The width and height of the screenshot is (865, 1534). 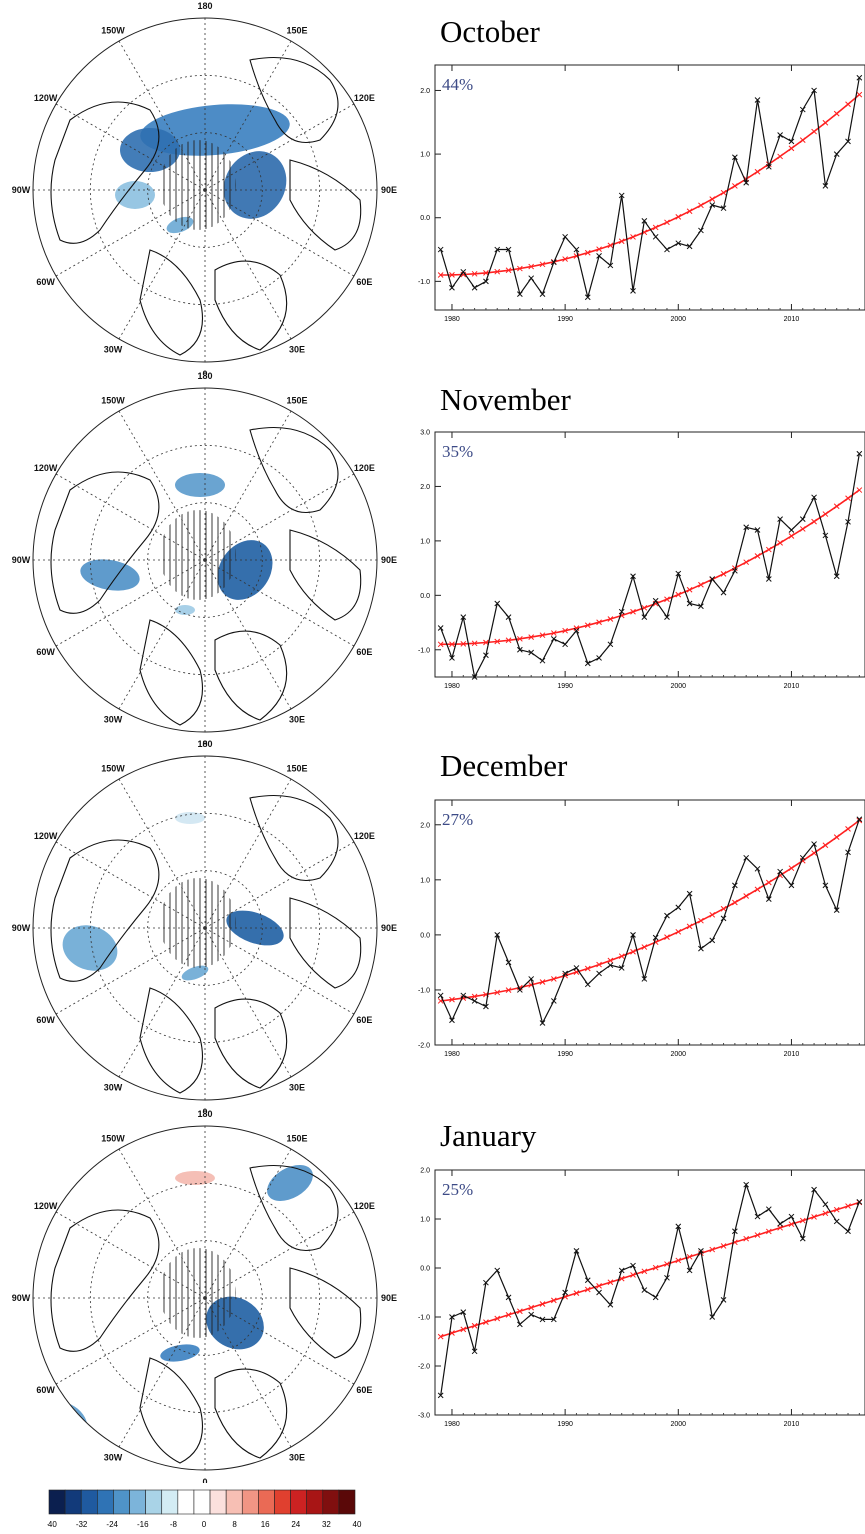 What do you see at coordinates (198, 555) in the screenshot?
I see `significance-hatching` at bounding box center [198, 555].